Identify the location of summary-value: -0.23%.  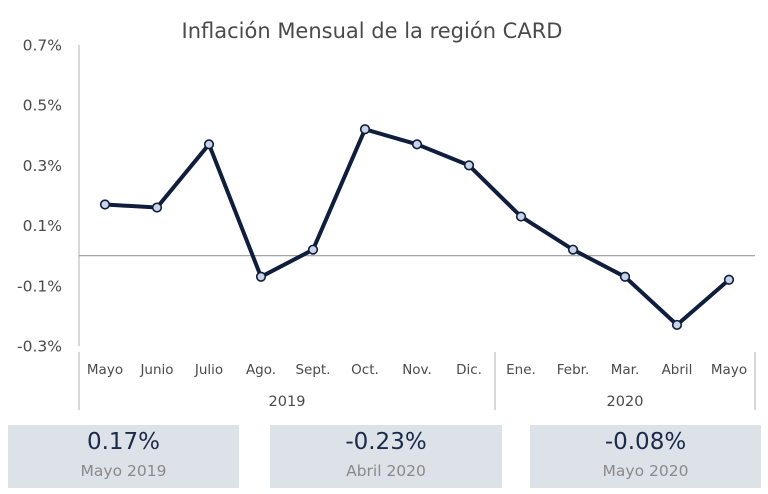
(386, 442).